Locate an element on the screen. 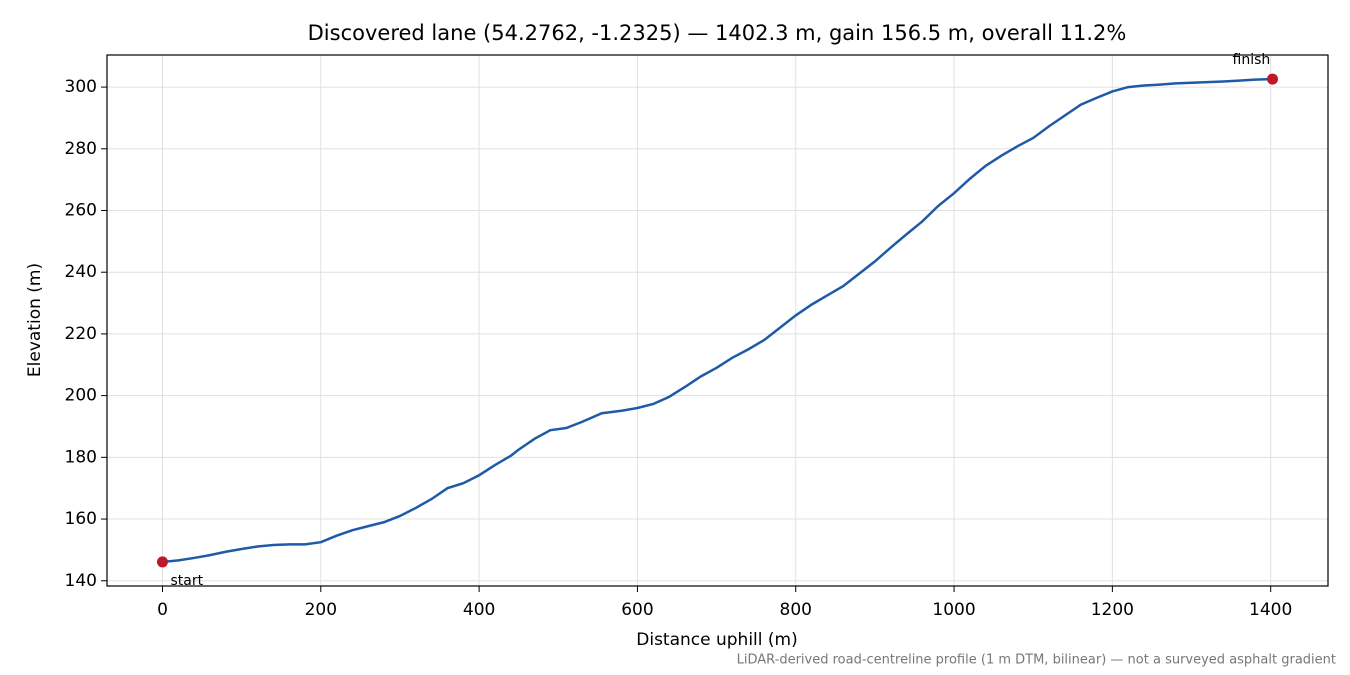 The height and width of the screenshot is (675, 1350). y-tick-label: 200 is located at coordinates (81, 396).